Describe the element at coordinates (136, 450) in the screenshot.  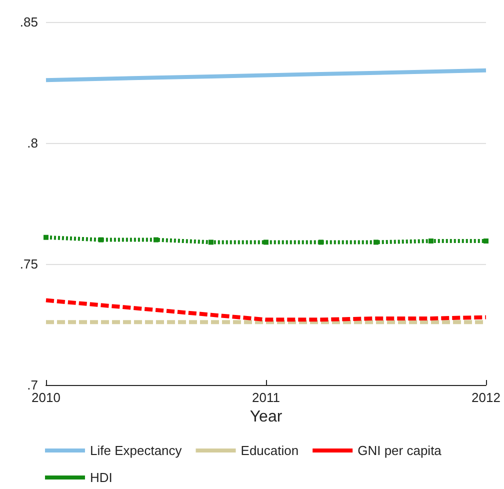
I see `legend-label: Life Expectancy` at that location.